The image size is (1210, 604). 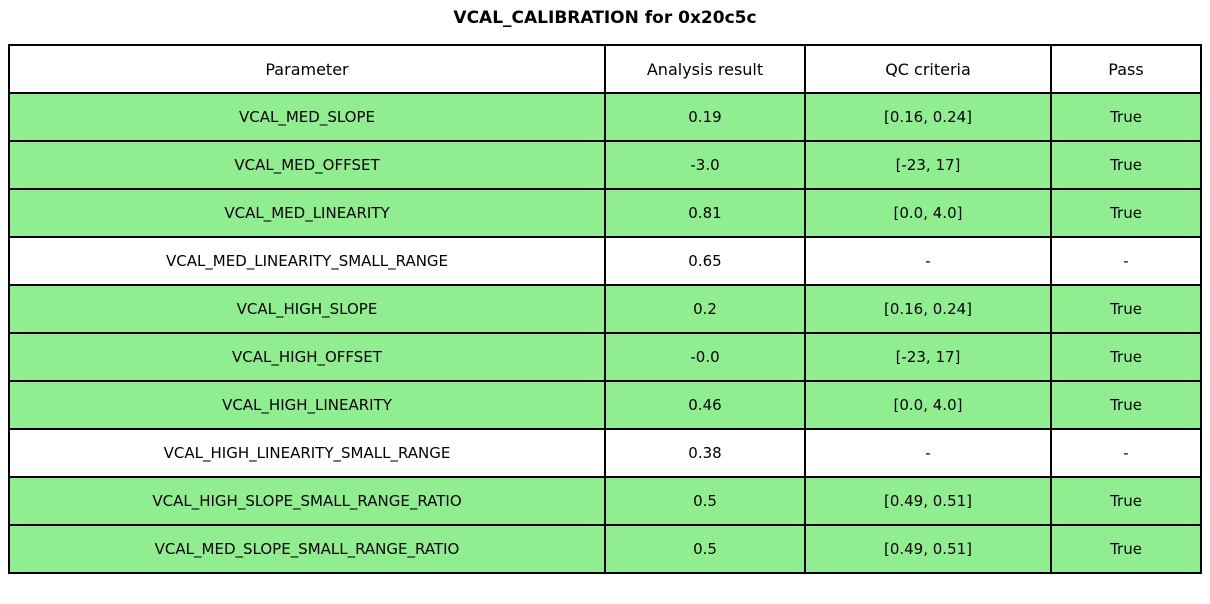 What do you see at coordinates (307, 165) in the screenshot?
I see `cell-parameter: VCAL_MED_OFFSET` at bounding box center [307, 165].